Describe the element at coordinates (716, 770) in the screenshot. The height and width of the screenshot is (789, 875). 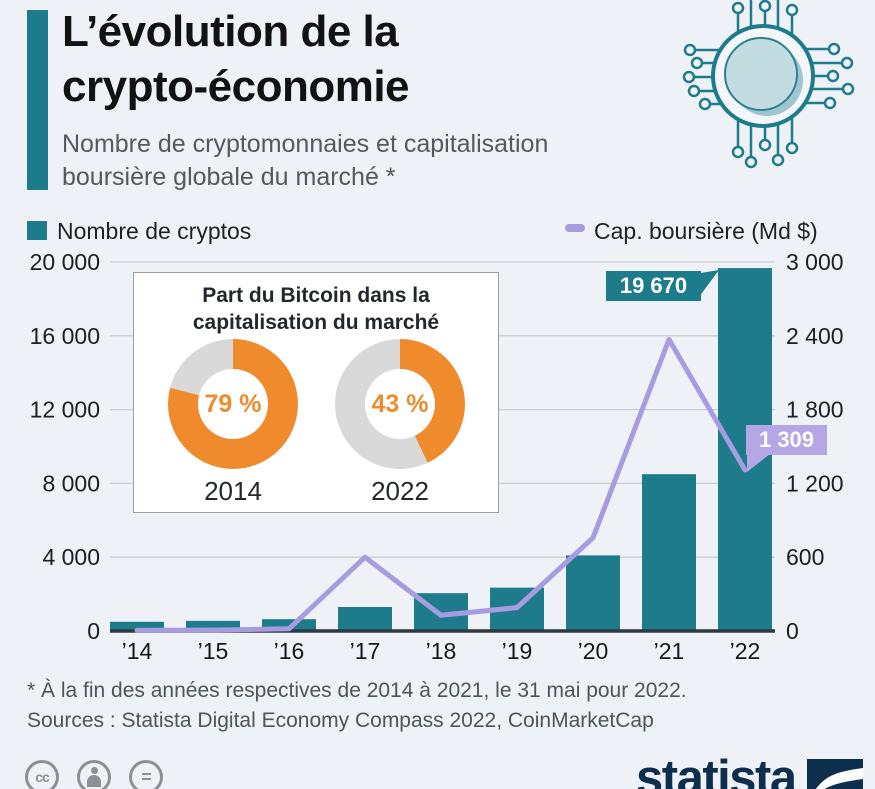
I see `statista-logo-text: statista` at that location.